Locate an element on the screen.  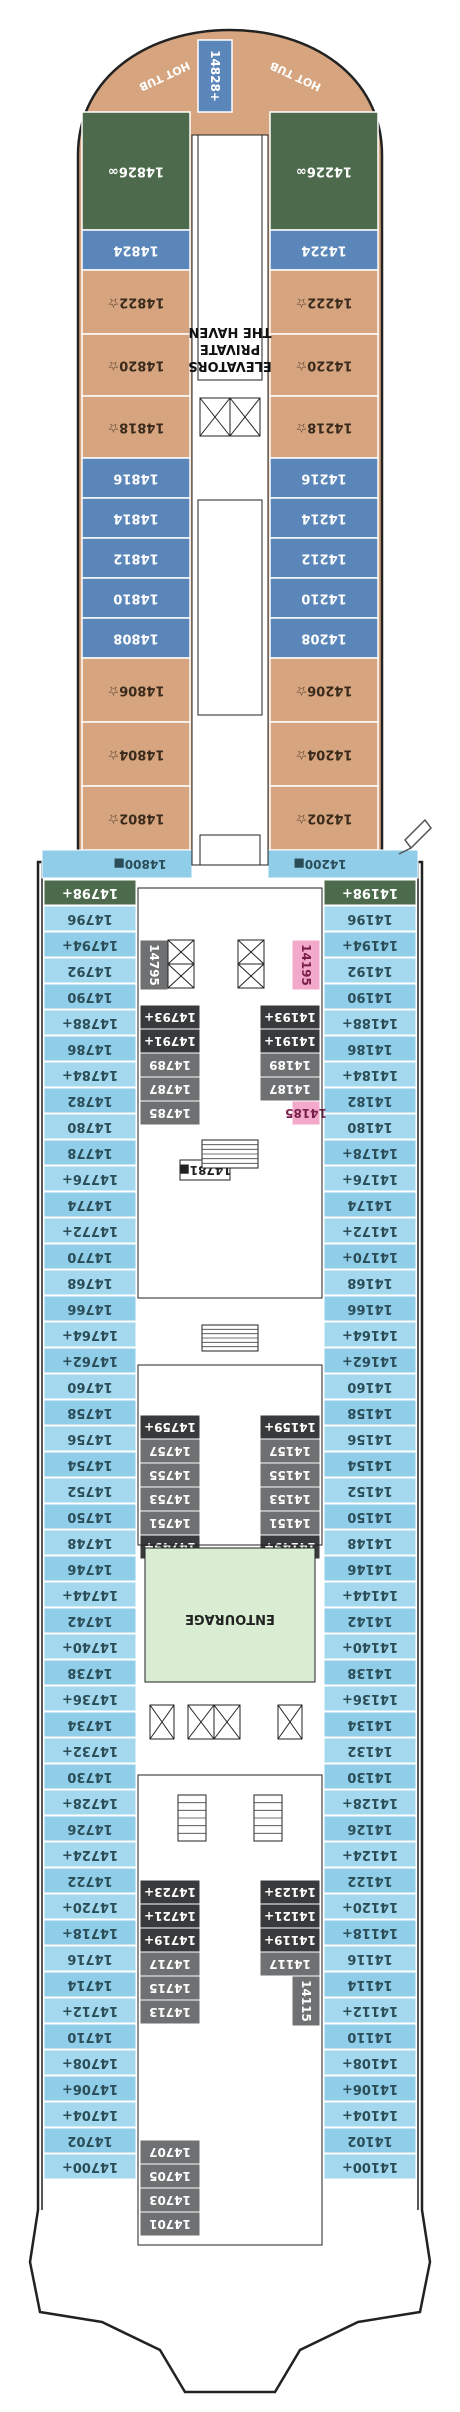
deck-chair-icon is located at coordinates (415, 836).